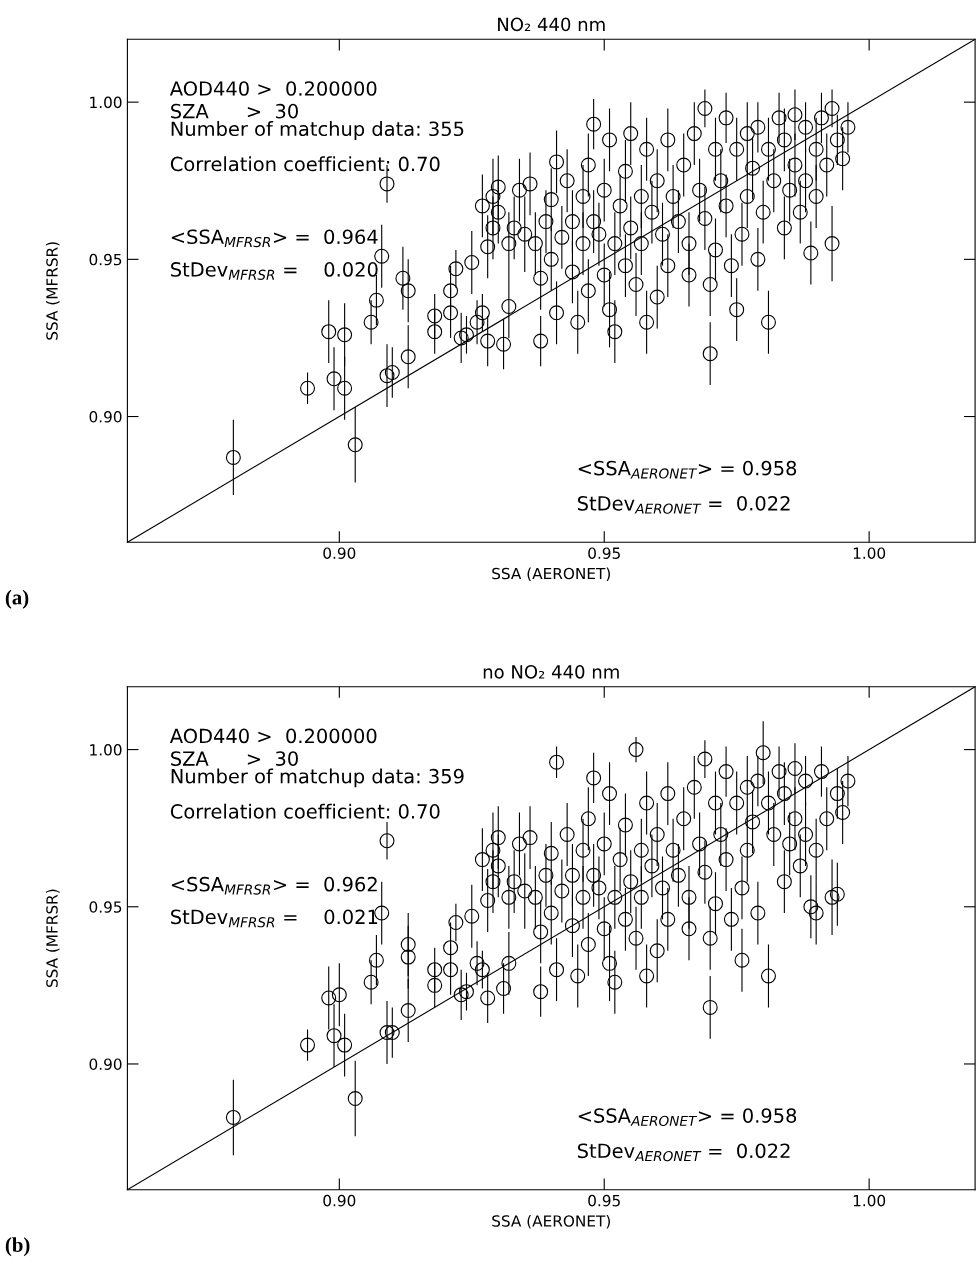 This screenshot has width=980, height=1267. What do you see at coordinates (274, 271) in the screenshot?
I see `annotation: StDev$_{MFRSR}$ = 0.020` at bounding box center [274, 271].